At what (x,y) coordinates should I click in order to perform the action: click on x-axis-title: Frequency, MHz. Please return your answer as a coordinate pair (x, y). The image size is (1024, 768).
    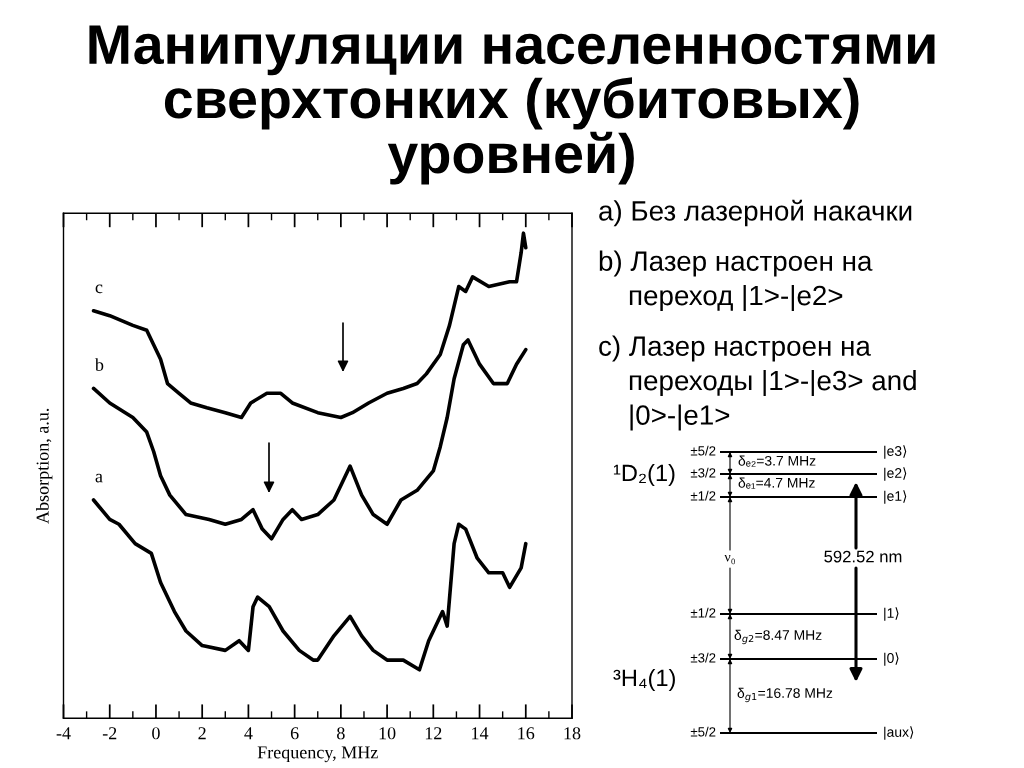
    Looking at the image, I should click on (317, 754).